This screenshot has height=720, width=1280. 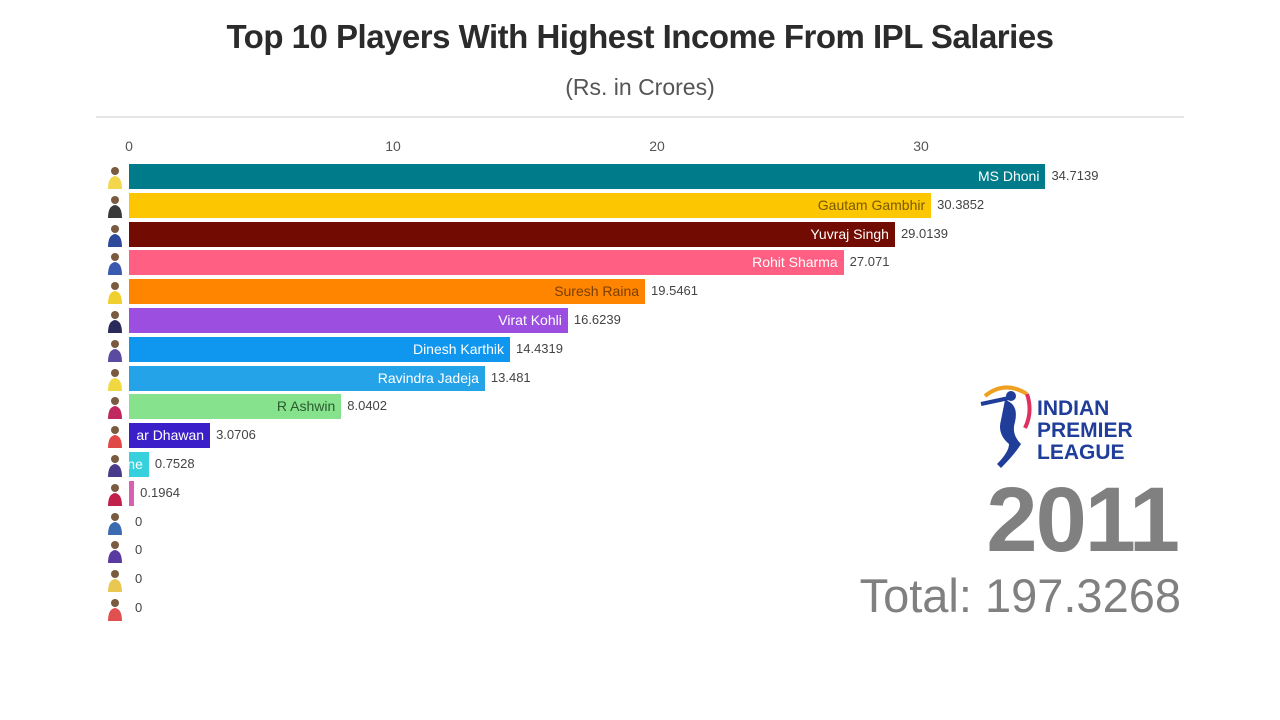 I want to click on bar: Yuvraj Singh, so click(x=512, y=234).